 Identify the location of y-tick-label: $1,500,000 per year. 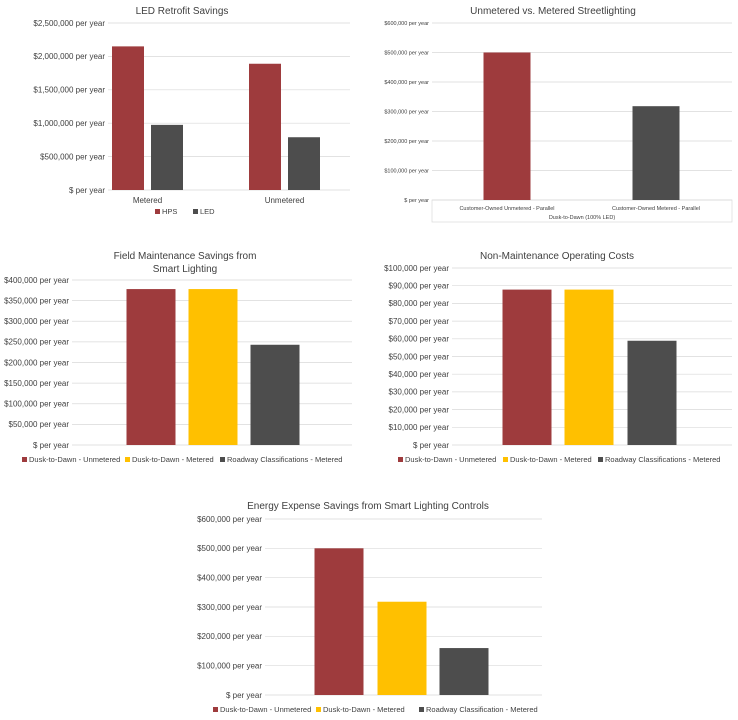
(69, 90).